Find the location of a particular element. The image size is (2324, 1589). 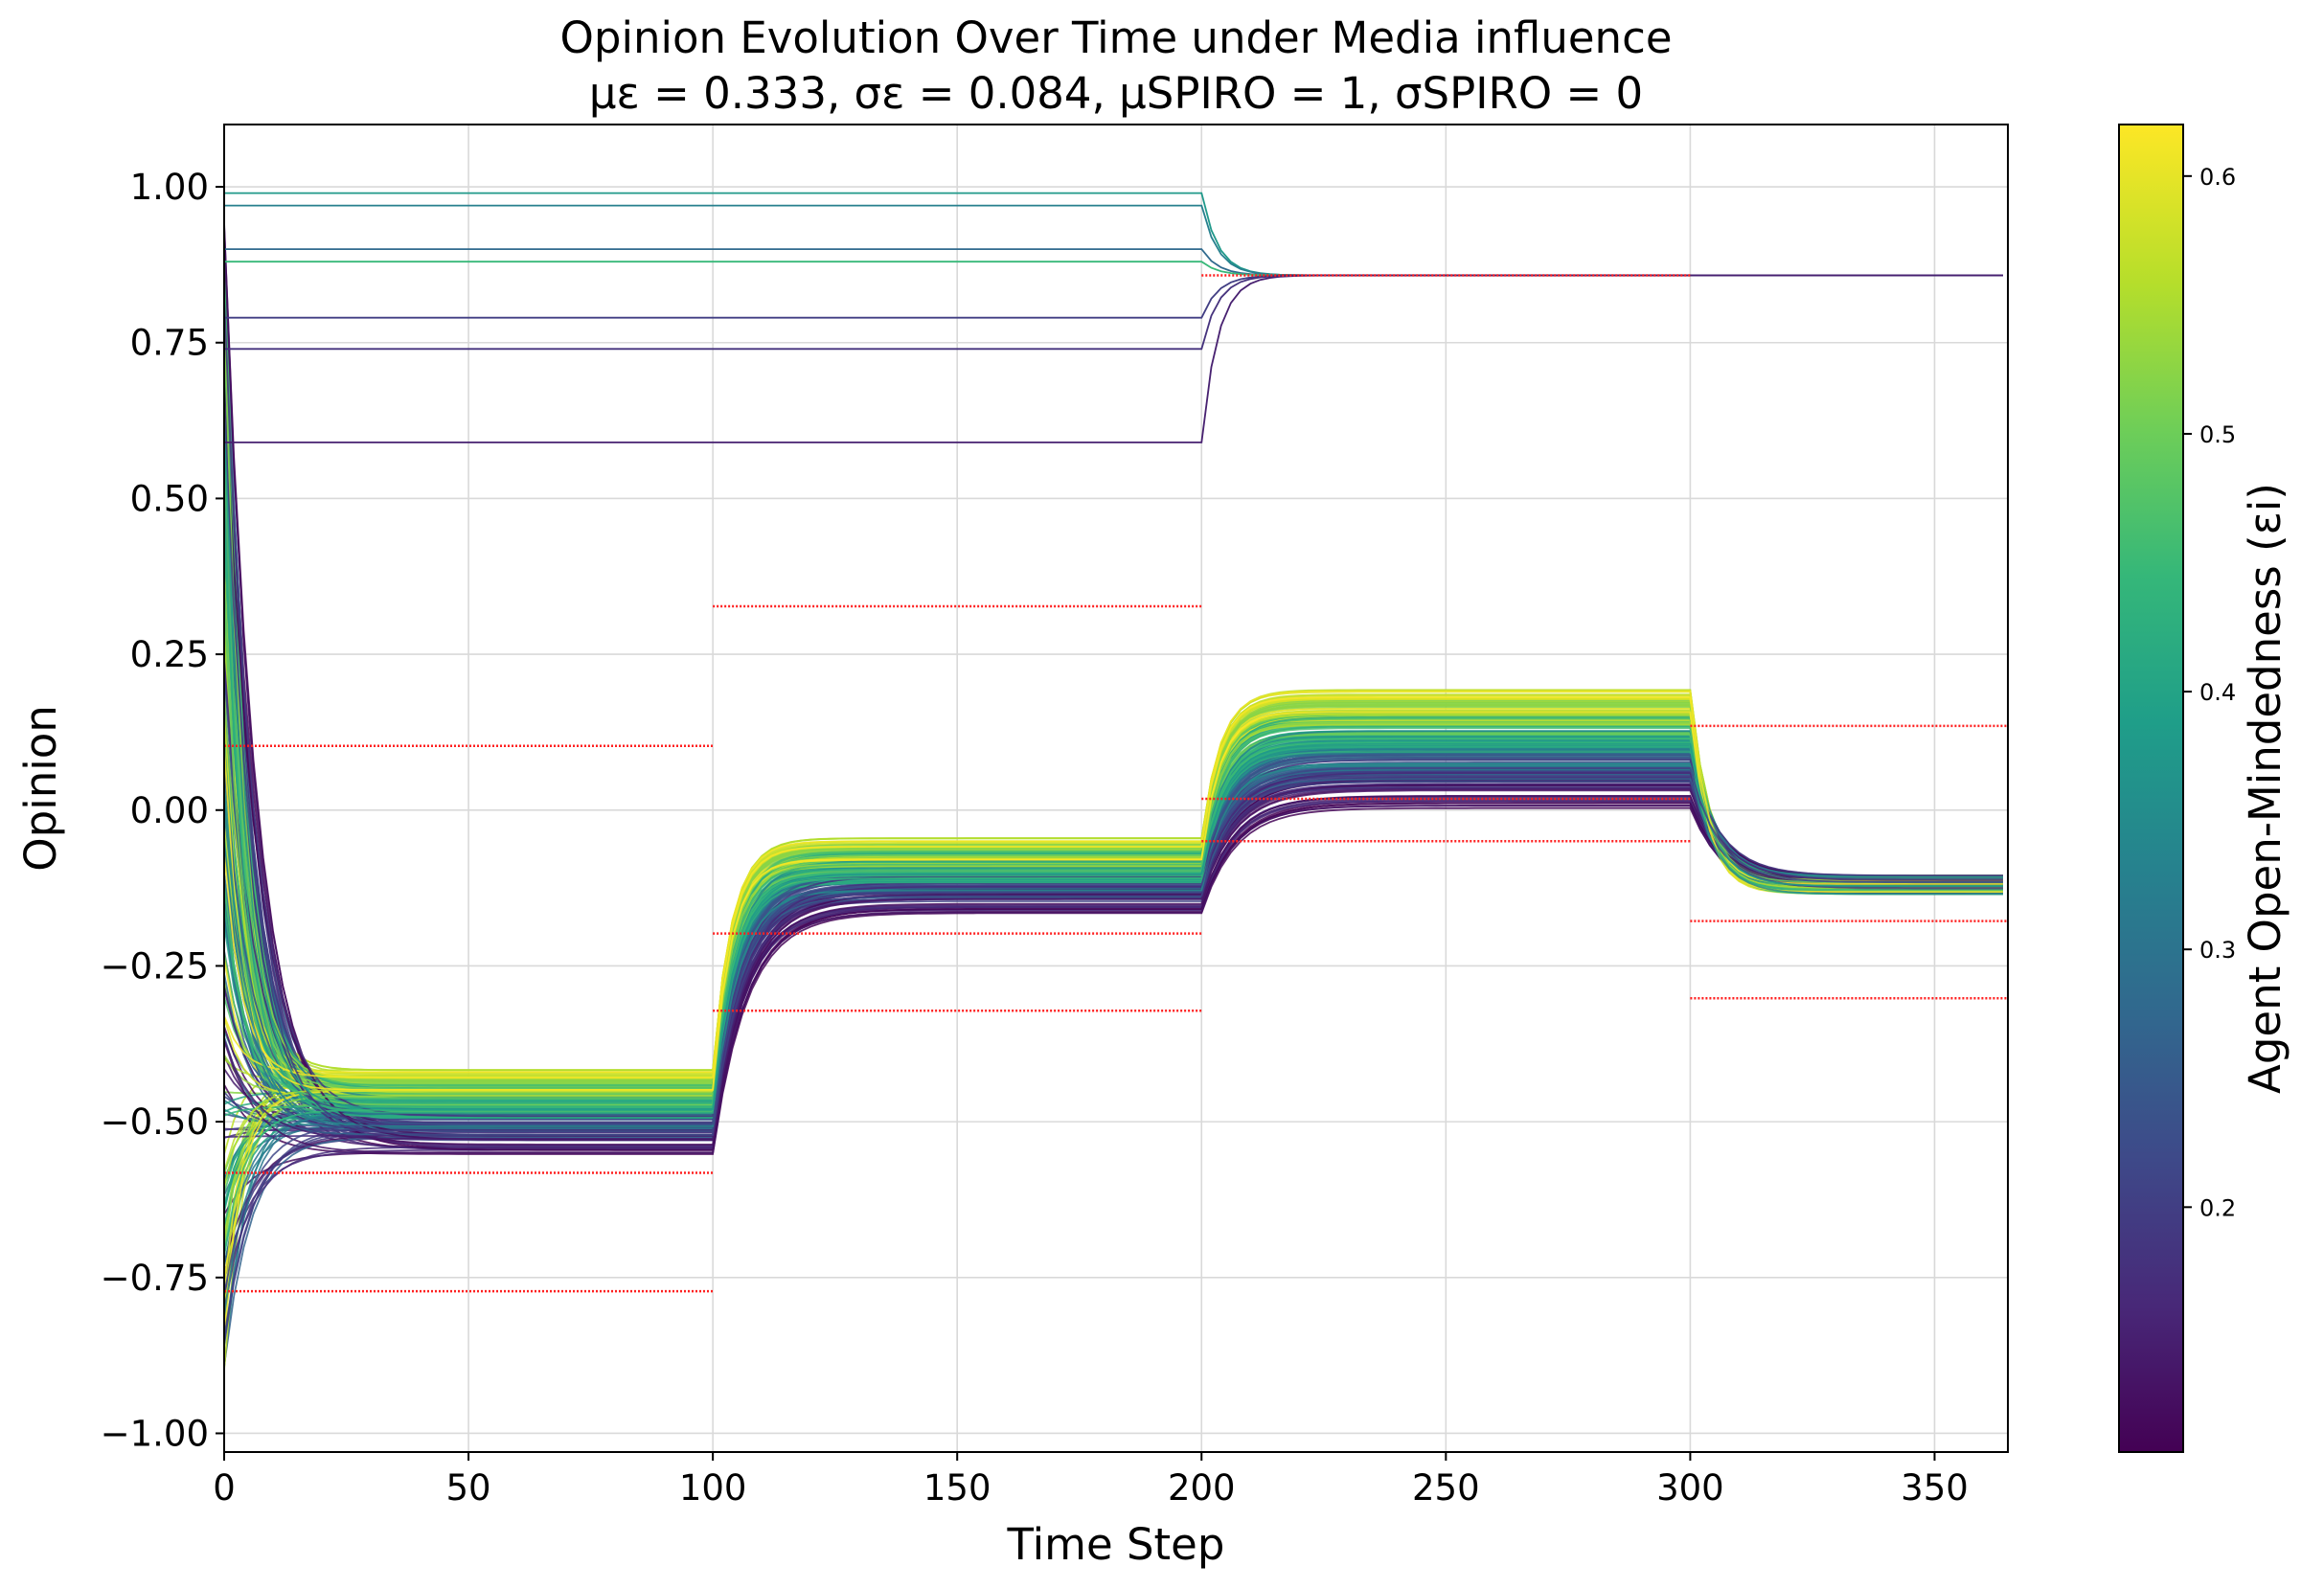

x-tick-label: 350 is located at coordinates (1935, 1488).